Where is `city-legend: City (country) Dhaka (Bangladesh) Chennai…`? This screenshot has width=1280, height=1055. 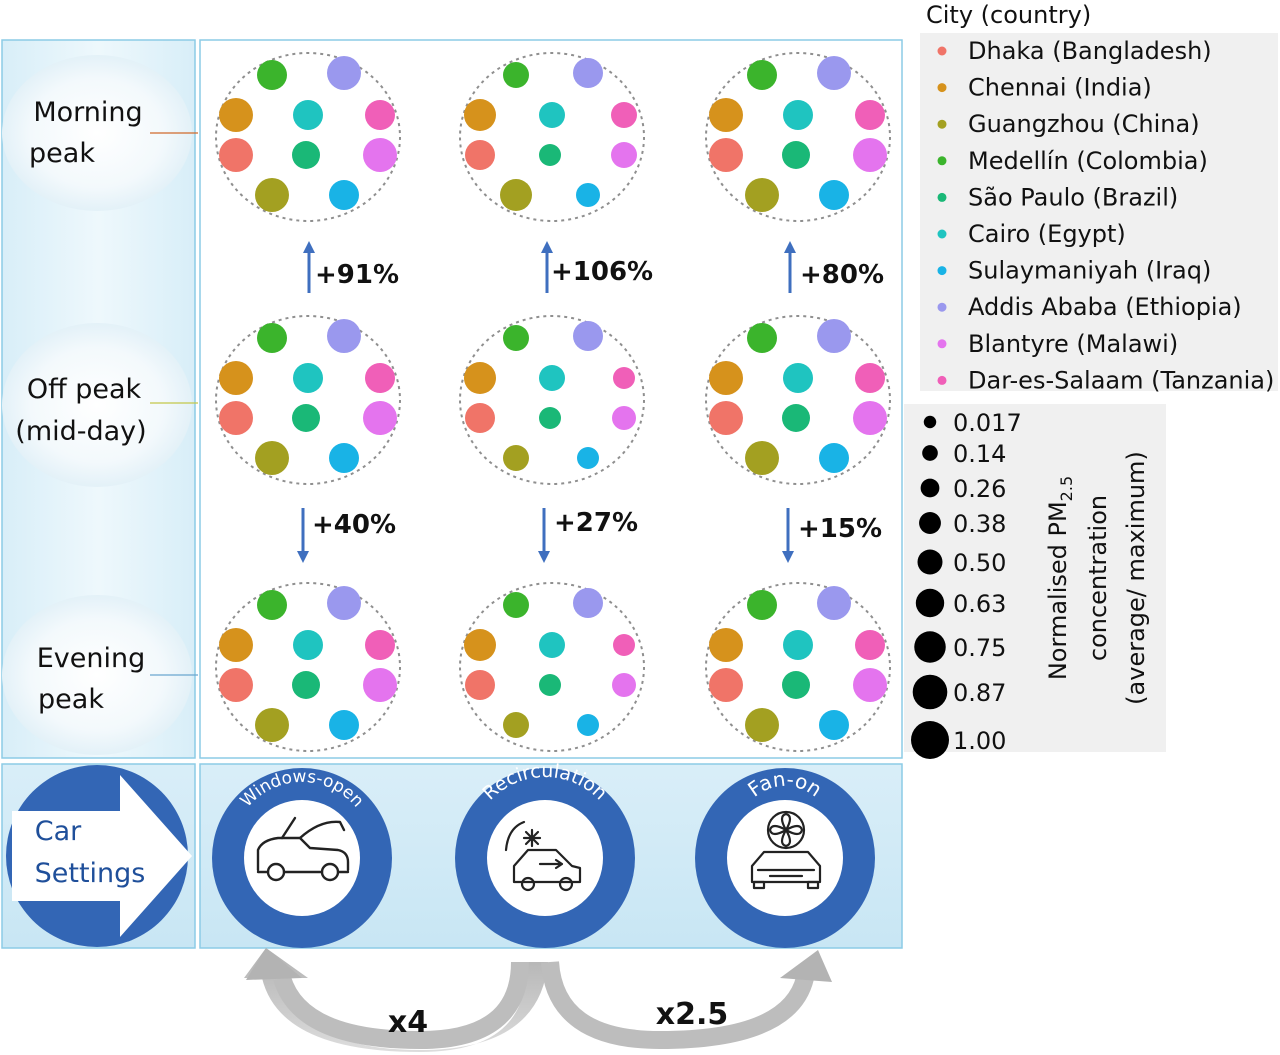
city-legend: City (country) Dhaka (Bangladesh) Chennai… is located at coordinates (1099, 197).